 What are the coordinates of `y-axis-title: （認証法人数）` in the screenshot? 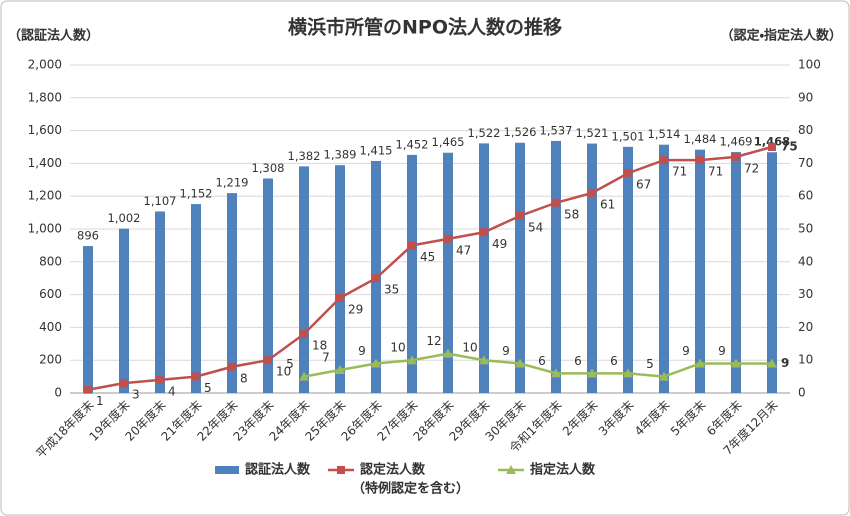 It's located at (53, 36).